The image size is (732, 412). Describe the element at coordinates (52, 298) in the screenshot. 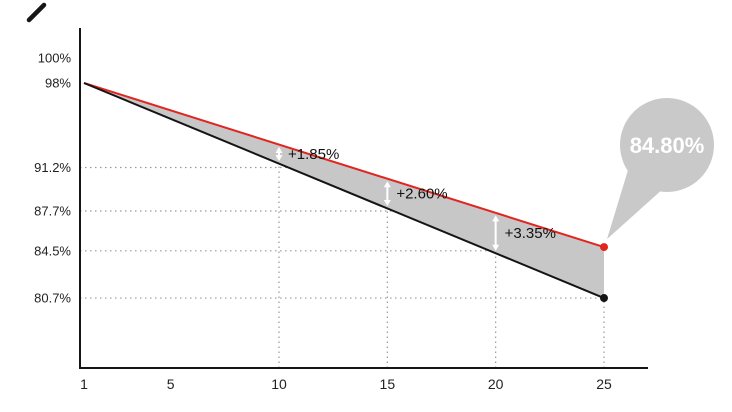

I see `y-tick-label: 80.7%` at that location.